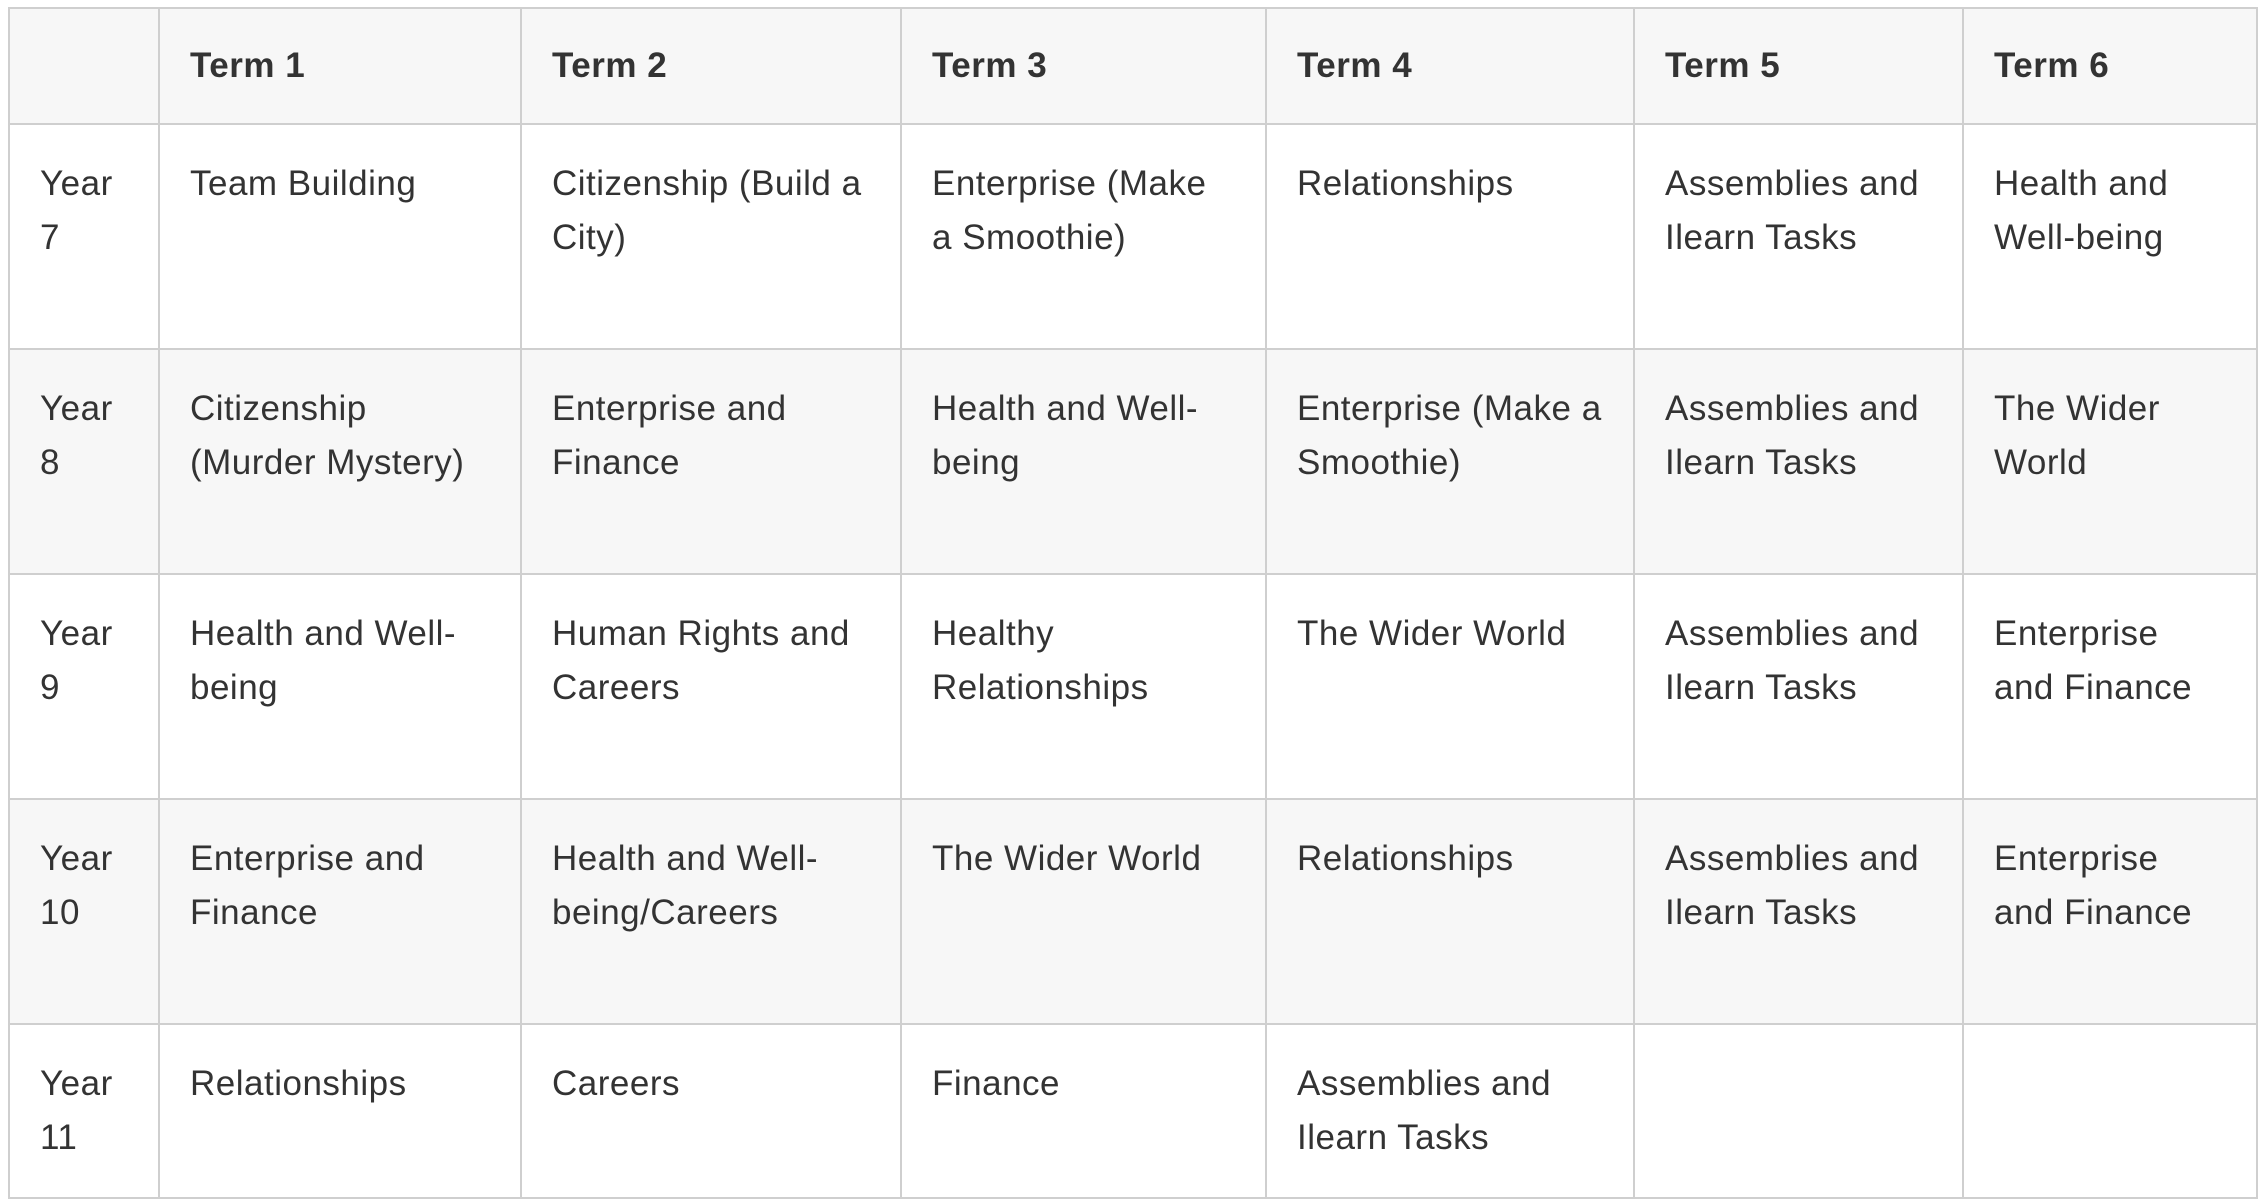 The width and height of the screenshot is (2260, 1204). Describe the element at coordinates (84, 236) in the screenshot. I see `year-label-cell: Year 7` at that location.